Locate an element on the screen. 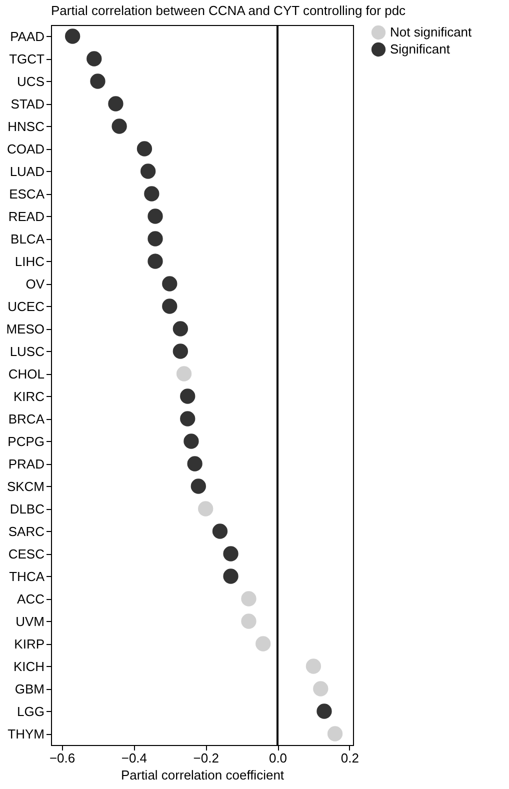  y-tick-label: PCPG is located at coordinates (26, 441).